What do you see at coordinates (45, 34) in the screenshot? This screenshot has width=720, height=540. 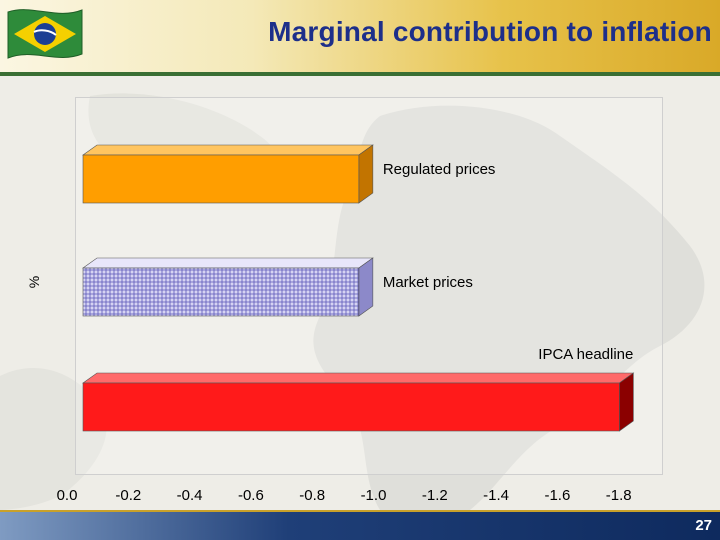 I see `brazil-flag-logo` at bounding box center [45, 34].